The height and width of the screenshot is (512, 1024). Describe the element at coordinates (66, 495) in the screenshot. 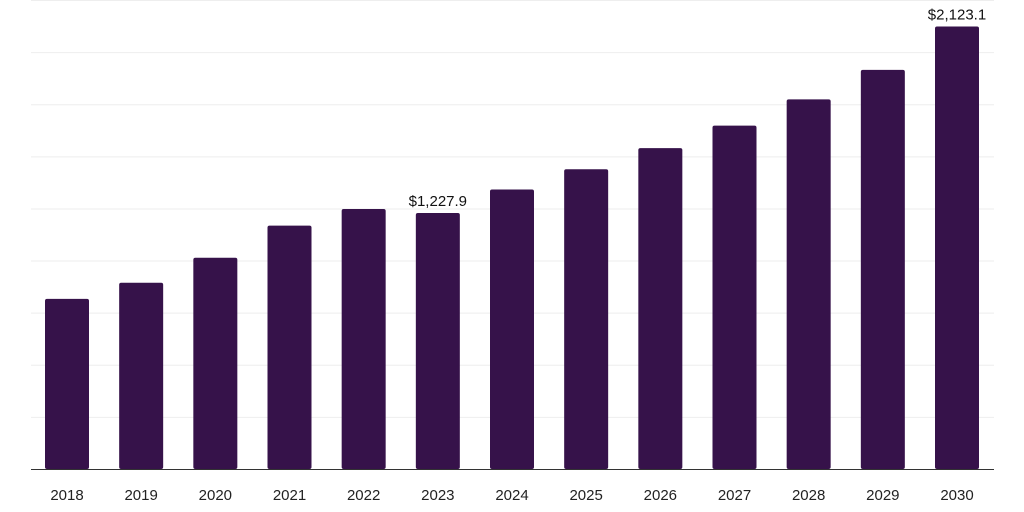

I see `x-tick-label-2018: 2018` at that location.